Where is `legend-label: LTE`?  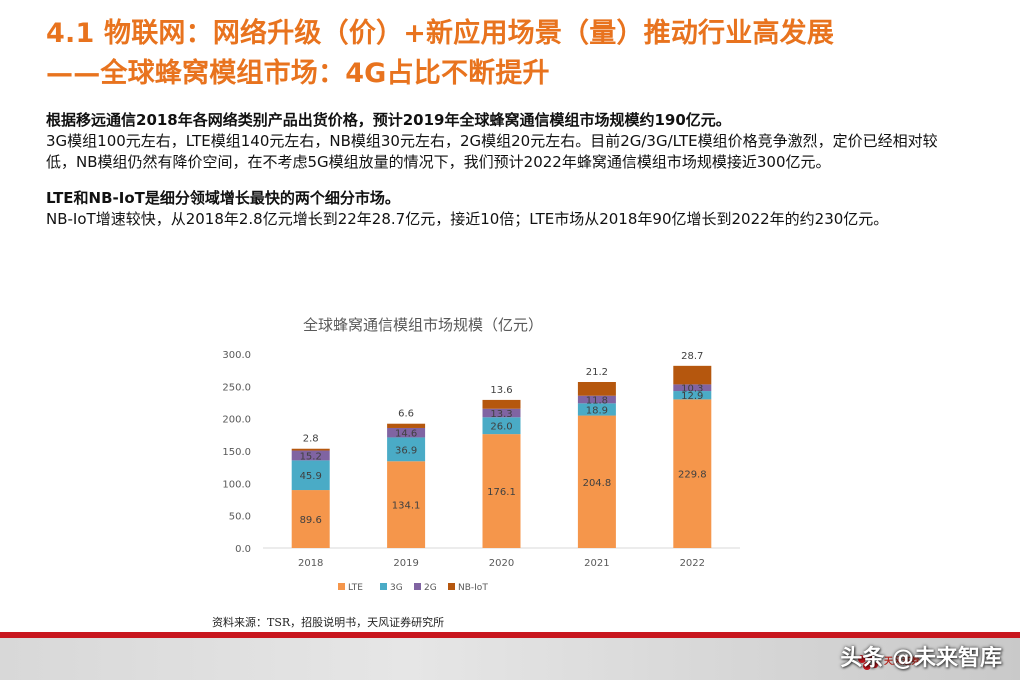
legend-label: LTE is located at coordinates (355, 588).